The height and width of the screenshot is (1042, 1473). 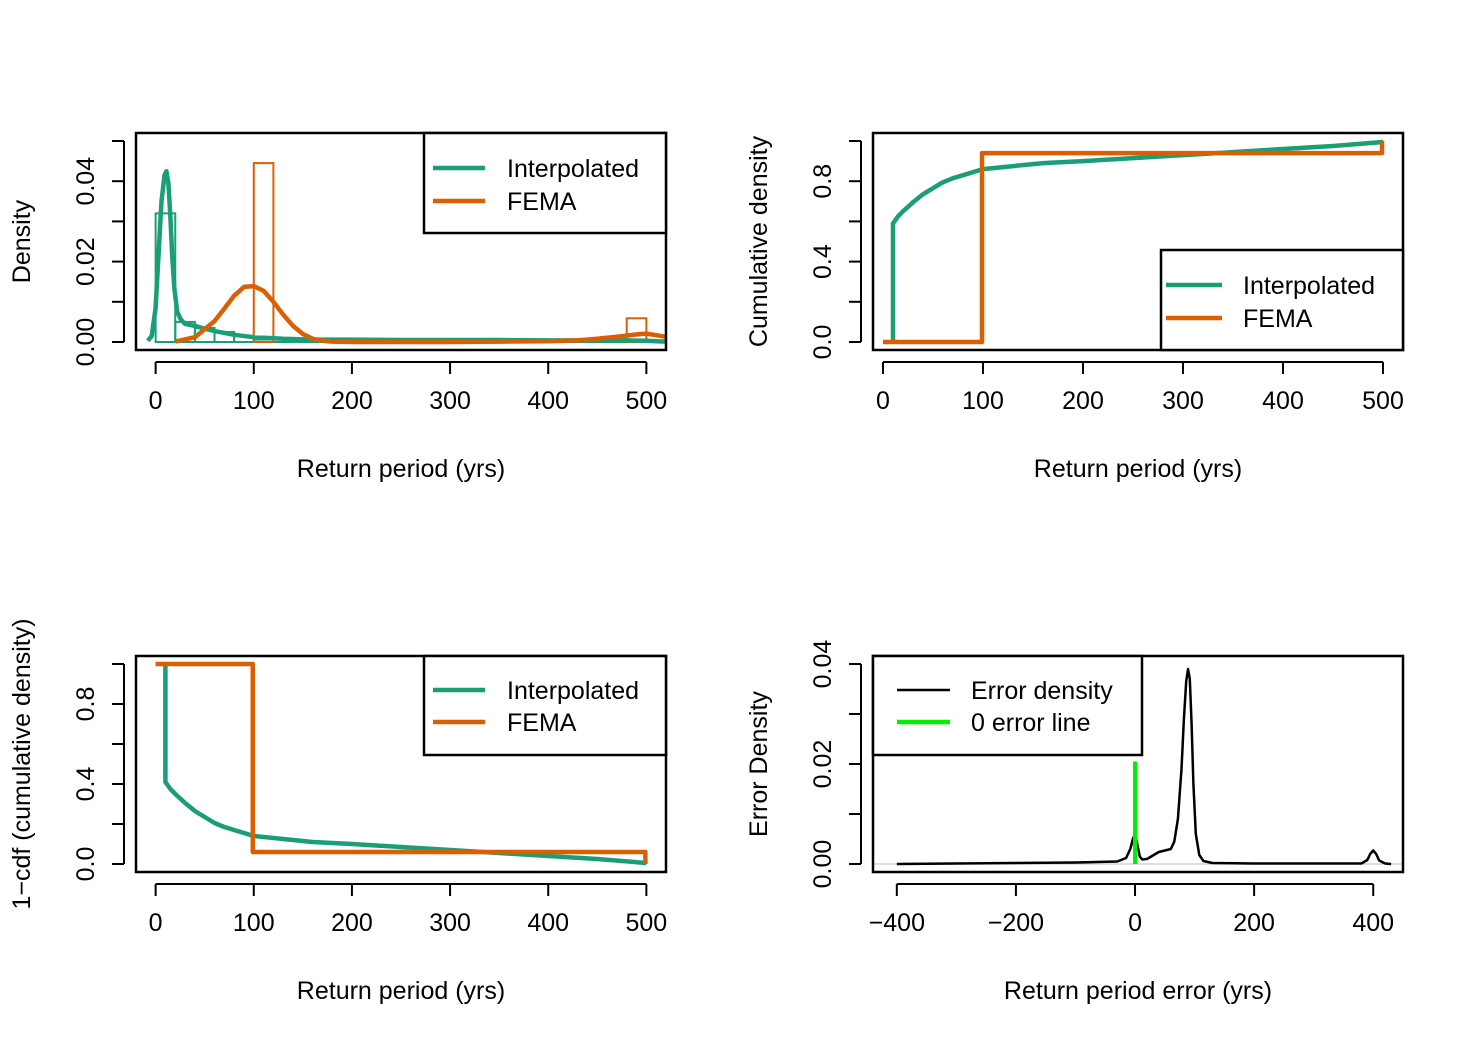 I want to click on x-tick-label: −200, so click(x=1016, y=923).